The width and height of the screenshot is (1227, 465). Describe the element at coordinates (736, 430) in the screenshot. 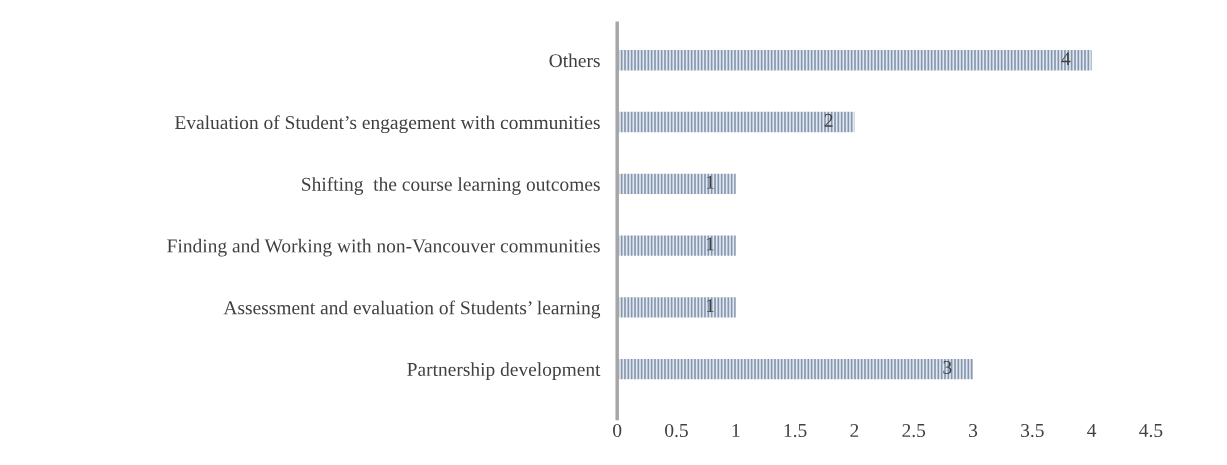

I see `x-tick-label: 1` at that location.